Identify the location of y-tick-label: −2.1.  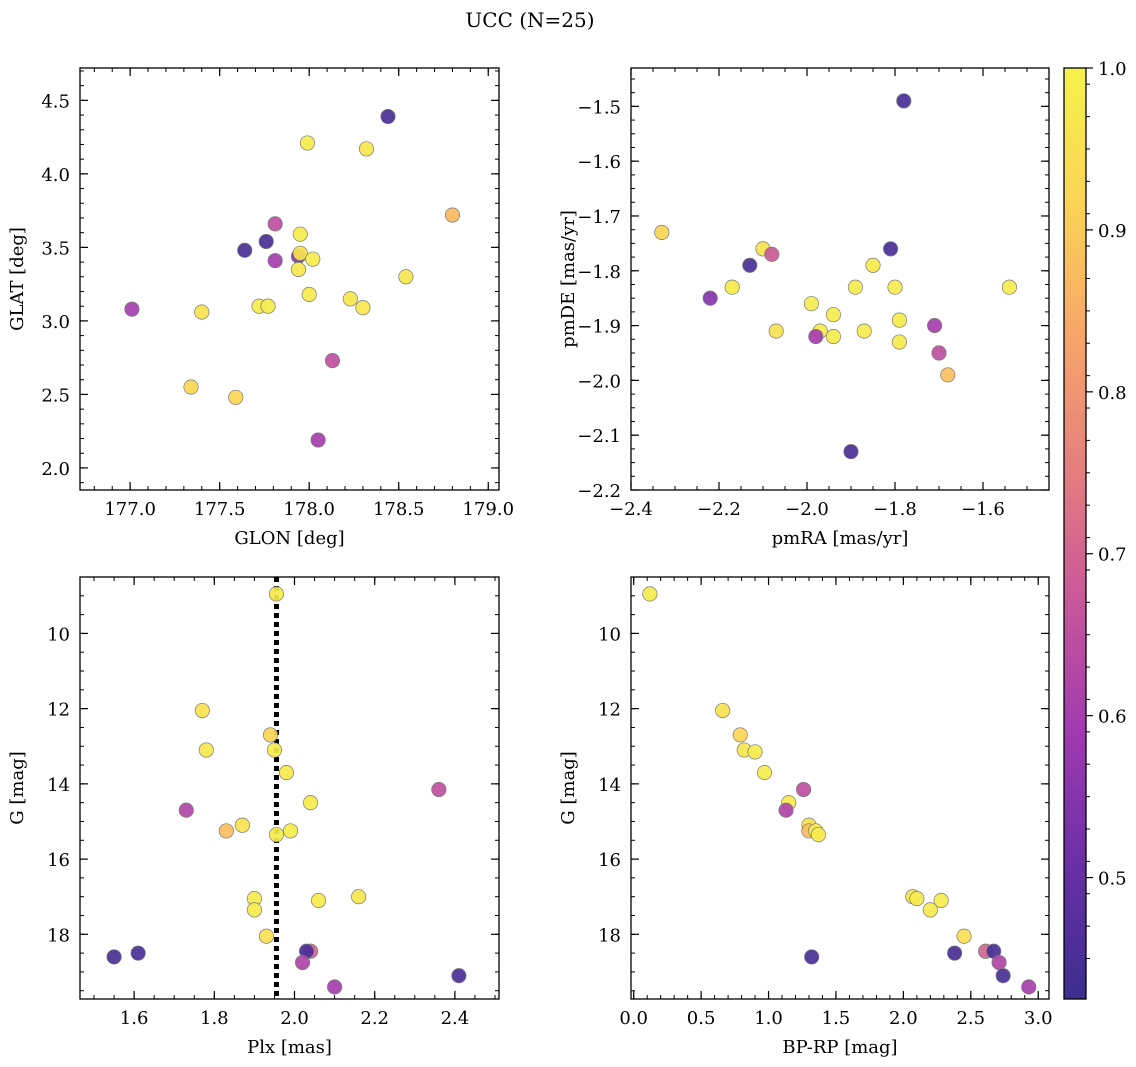
(599, 436).